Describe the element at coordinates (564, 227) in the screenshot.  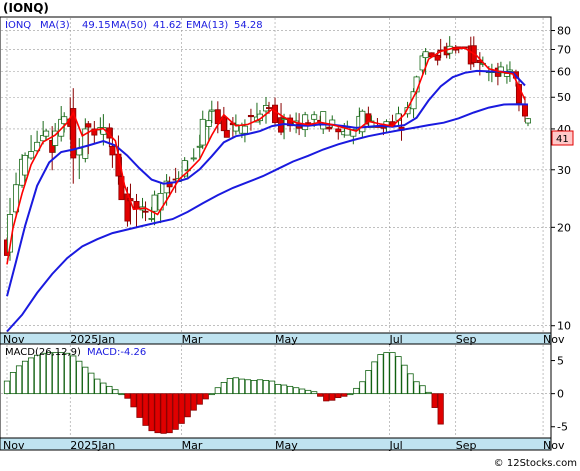
I see `price-tick-label: 20` at that location.